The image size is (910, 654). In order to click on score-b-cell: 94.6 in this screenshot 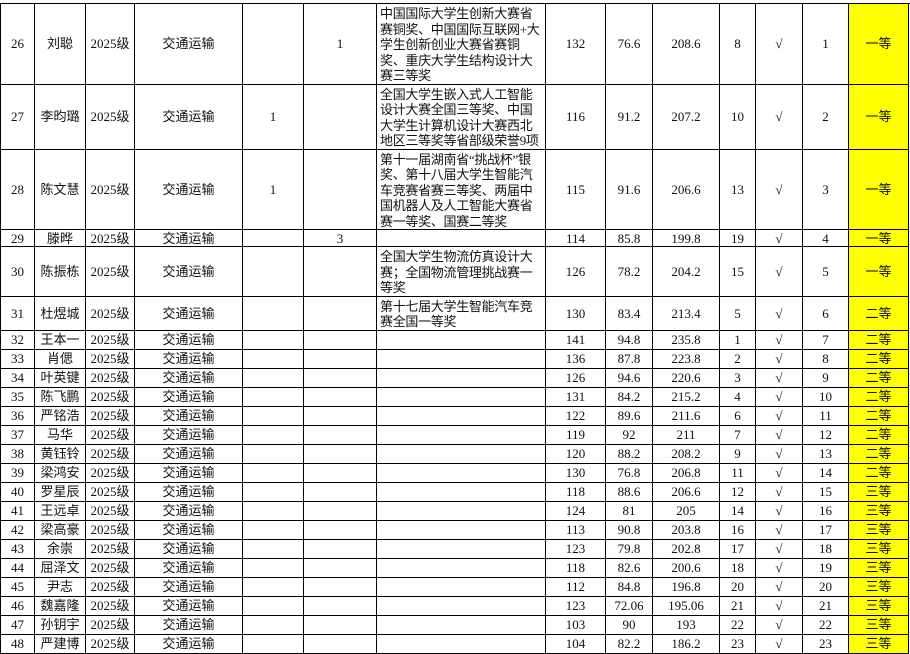, I will do `click(629, 377)`.